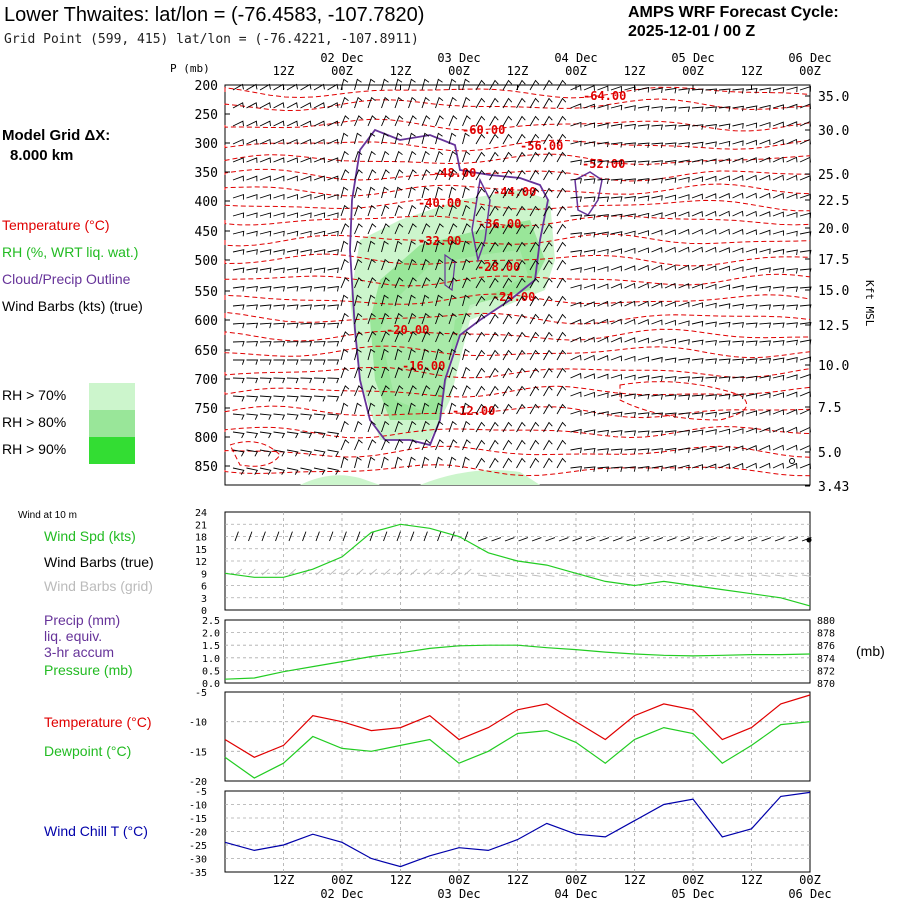 This screenshot has width=900, height=900. Describe the element at coordinates (206, 351) in the screenshot. I see `pressure-tick-label: 650` at that location.